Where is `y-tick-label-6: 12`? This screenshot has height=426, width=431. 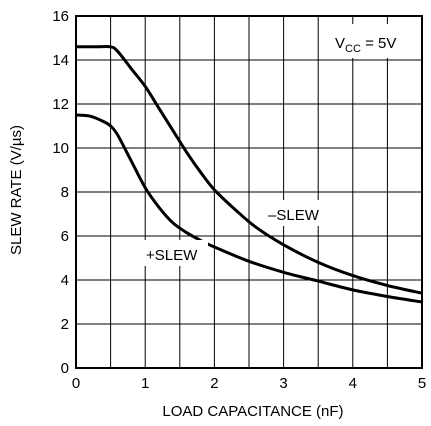 y-tick-label-6: 12 is located at coordinates (60, 104).